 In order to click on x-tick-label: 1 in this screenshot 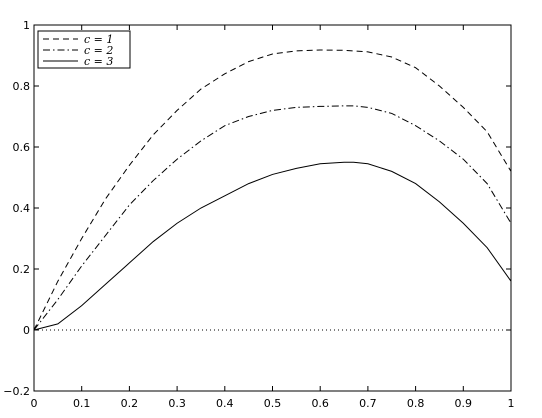, I will do `click(511, 403)`.